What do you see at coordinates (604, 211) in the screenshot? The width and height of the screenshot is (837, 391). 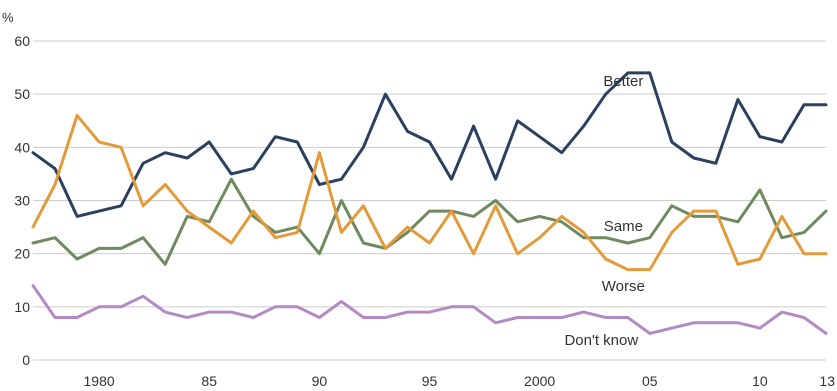 I see `series-labels: Better Same Worse Don't know` at bounding box center [604, 211].